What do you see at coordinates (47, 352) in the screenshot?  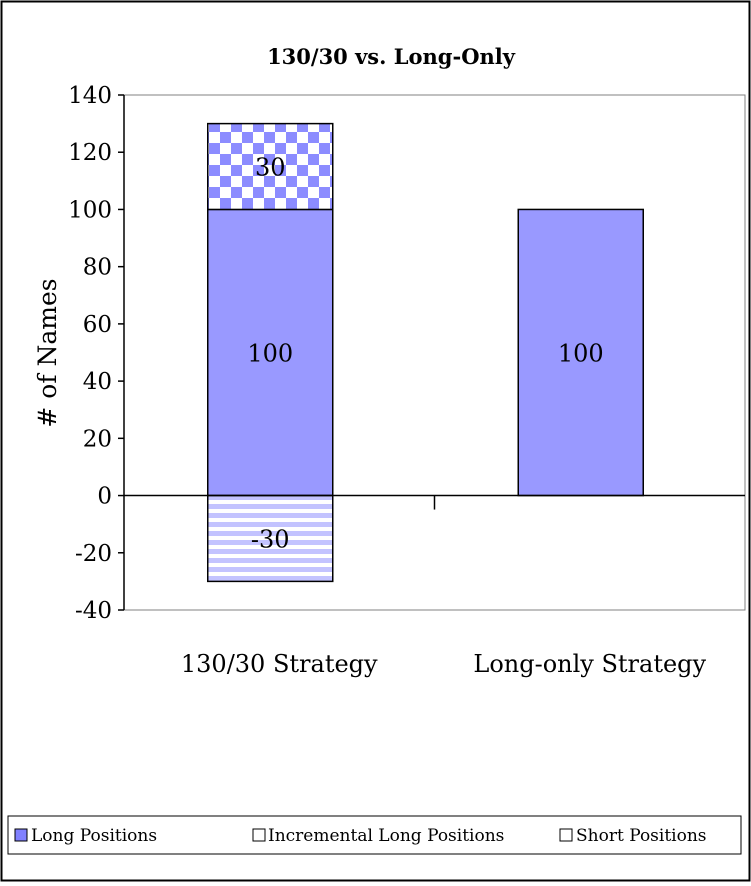 I see `y-axis-label: # of Names` at bounding box center [47, 352].